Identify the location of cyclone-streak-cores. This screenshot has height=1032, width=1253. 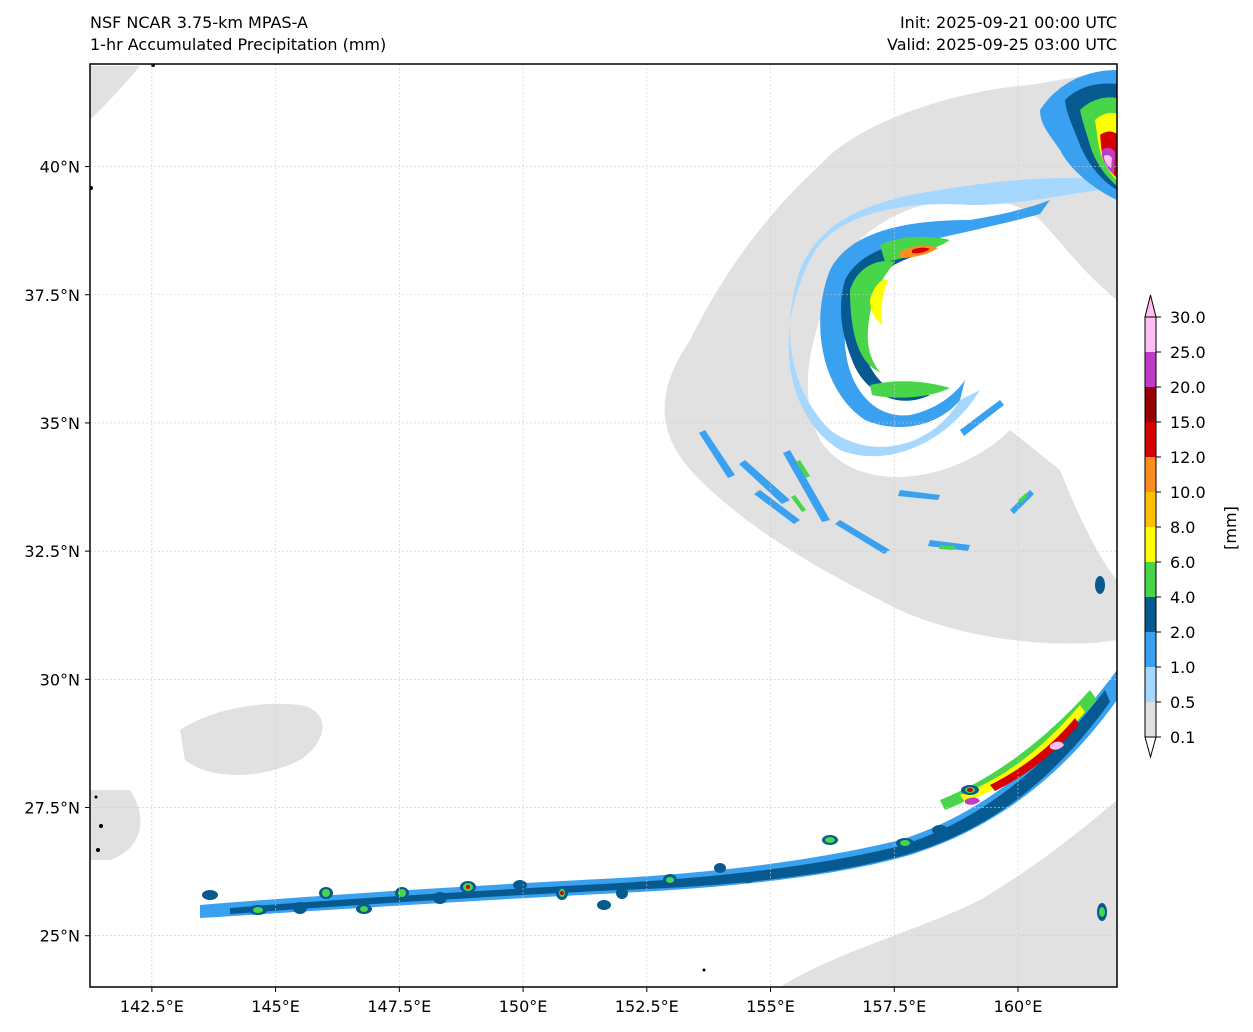
(909, 505).